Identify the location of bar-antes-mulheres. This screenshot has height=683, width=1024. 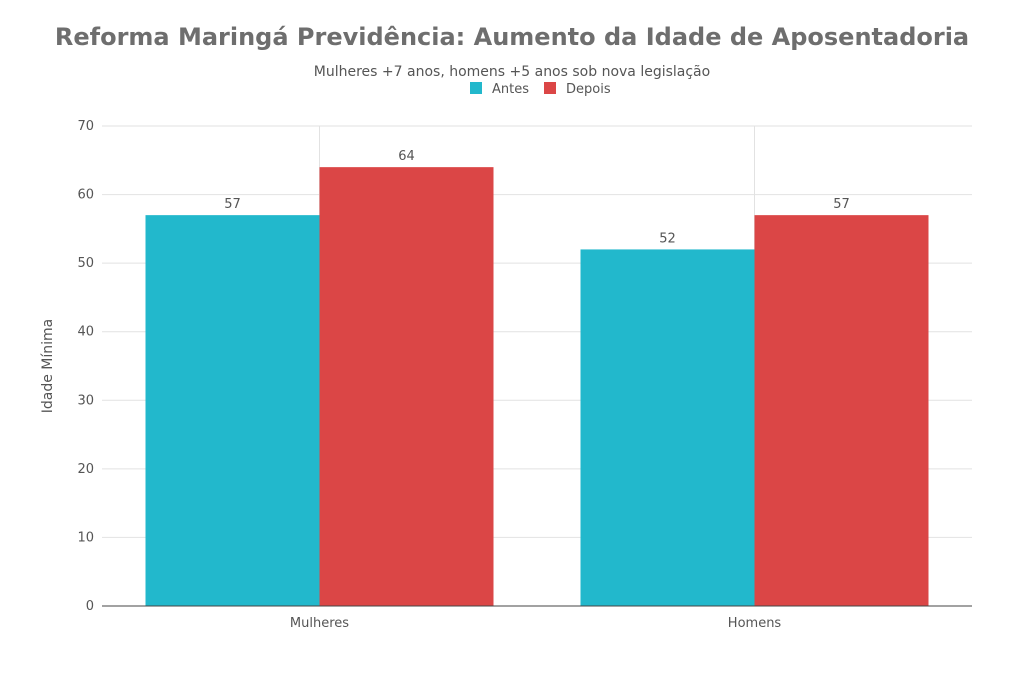
(232, 410).